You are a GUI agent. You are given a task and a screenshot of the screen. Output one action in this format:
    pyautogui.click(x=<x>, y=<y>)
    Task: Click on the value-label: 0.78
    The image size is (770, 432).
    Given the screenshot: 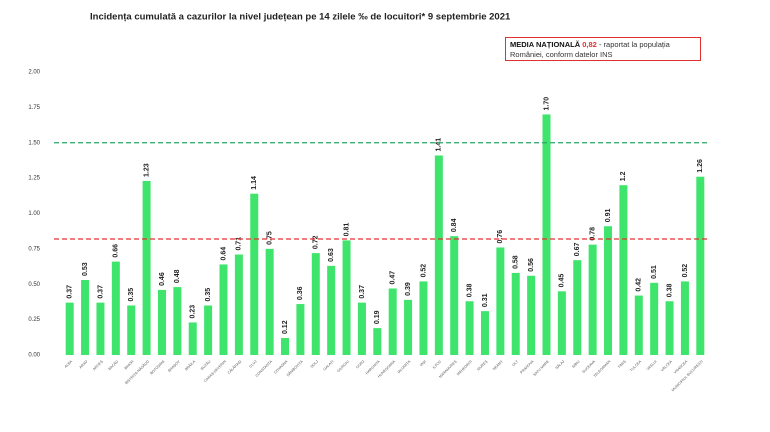 What is the action you would take?
    pyautogui.click(x=592, y=234)
    